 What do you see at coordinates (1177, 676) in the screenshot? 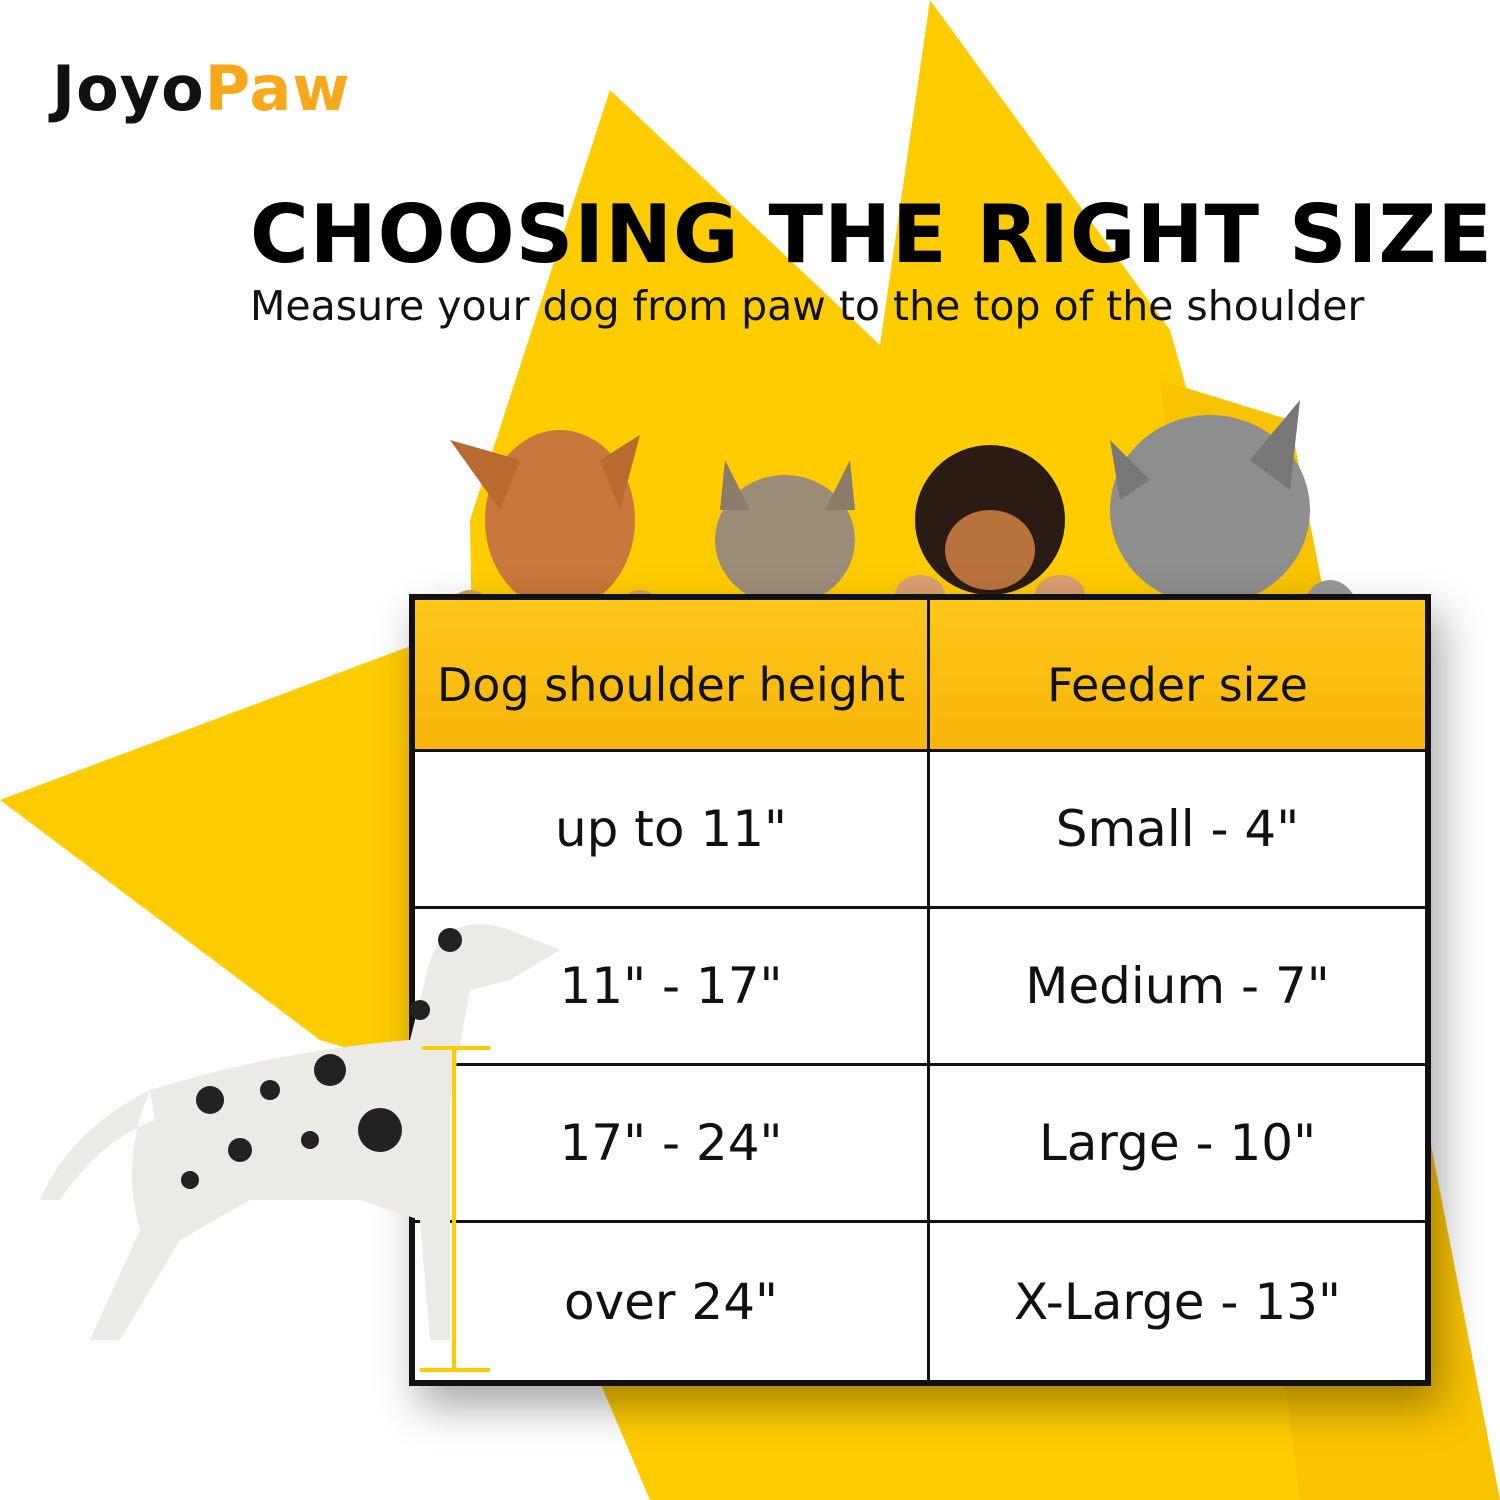
I see `header-feeder-size: Feeder size` at bounding box center [1177, 676].